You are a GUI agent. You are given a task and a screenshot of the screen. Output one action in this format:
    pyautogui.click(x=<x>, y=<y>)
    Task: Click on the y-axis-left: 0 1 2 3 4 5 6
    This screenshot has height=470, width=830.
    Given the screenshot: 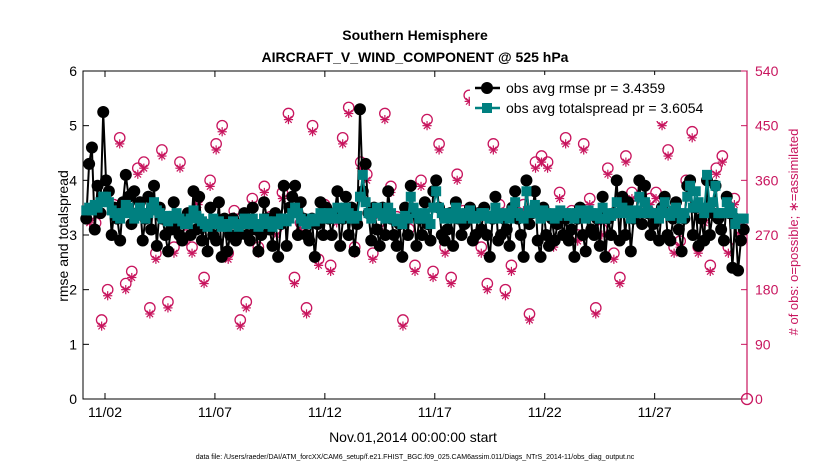 What is the action you would take?
    pyautogui.click(x=79, y=235)
    